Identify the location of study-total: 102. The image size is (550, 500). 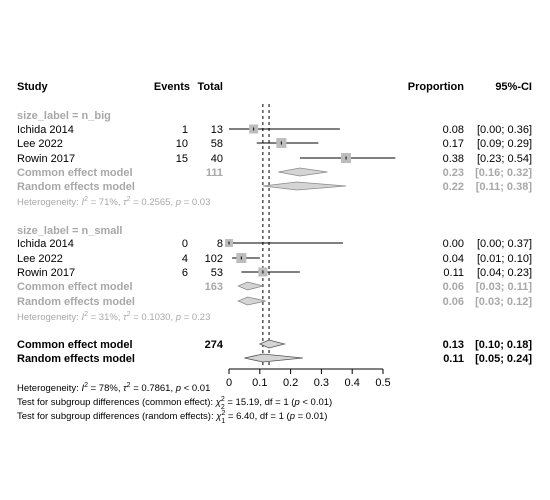
(214, 259).